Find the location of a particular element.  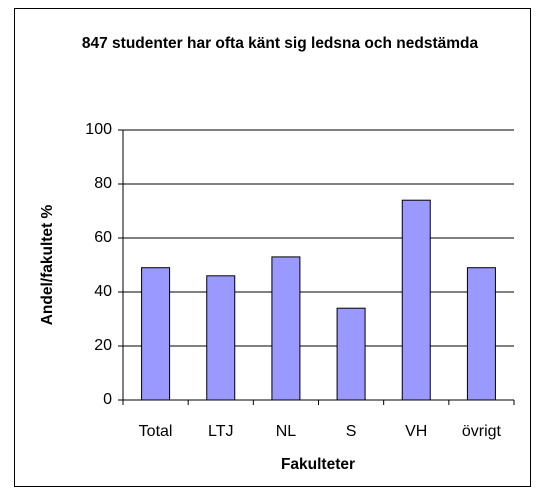

x-tick-label: NL is located at coordinates (286, 431).